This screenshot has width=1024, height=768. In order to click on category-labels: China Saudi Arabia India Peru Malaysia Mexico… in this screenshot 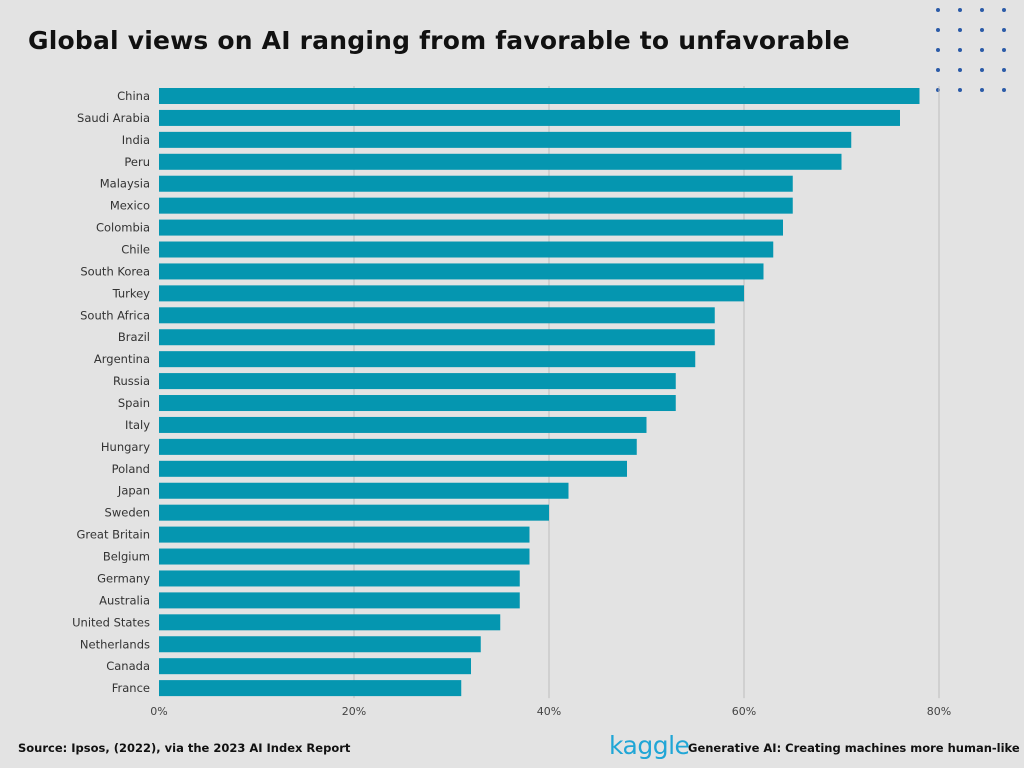, I will do `click(111, 392)`.